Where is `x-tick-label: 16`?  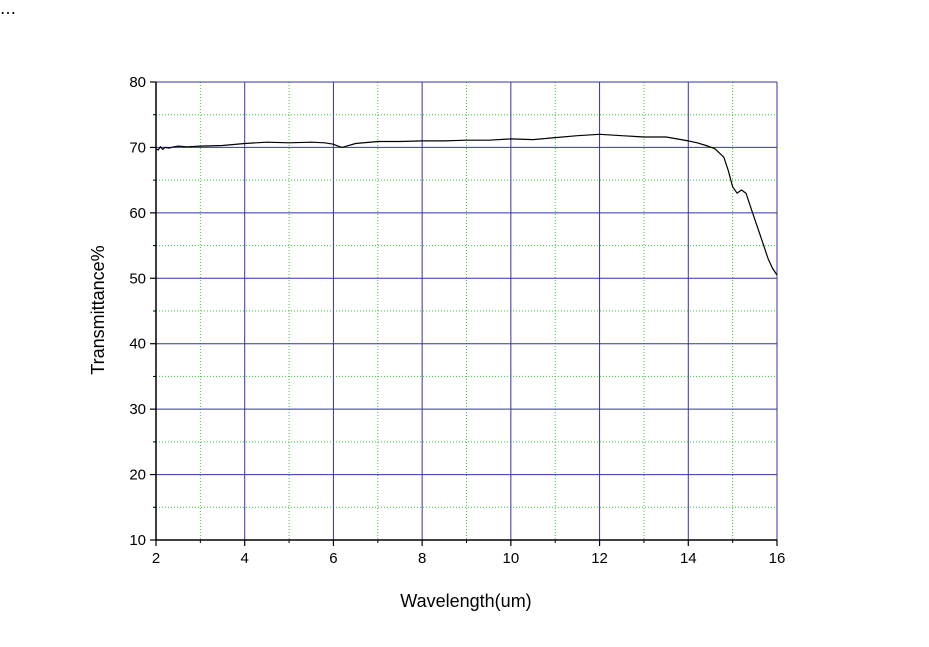
x-tick-label: 16 is located at coordinates (777, 558).